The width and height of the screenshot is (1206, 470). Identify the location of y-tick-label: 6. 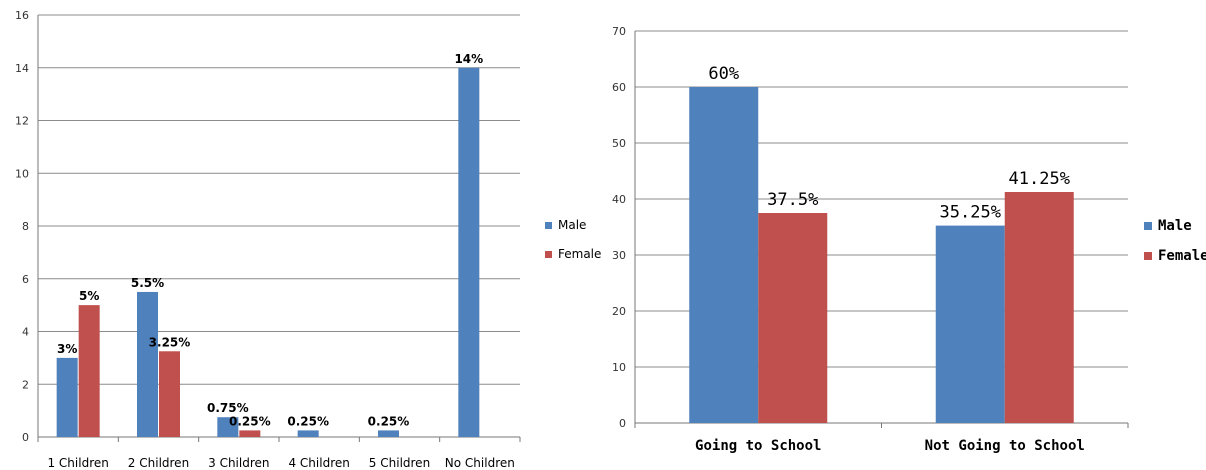
(25, 279).